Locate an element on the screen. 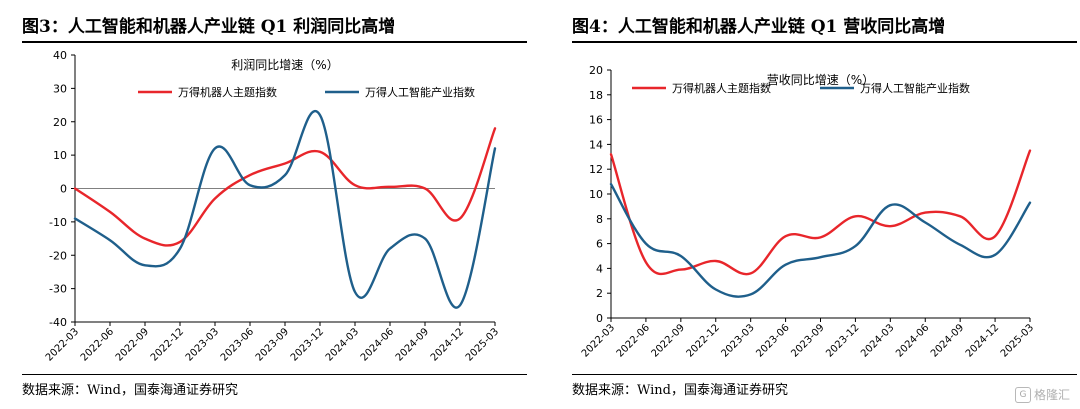 The height and width of the screenshot is (409, 1080). y-tick-label: 40 is located at coordinates (60, 55).